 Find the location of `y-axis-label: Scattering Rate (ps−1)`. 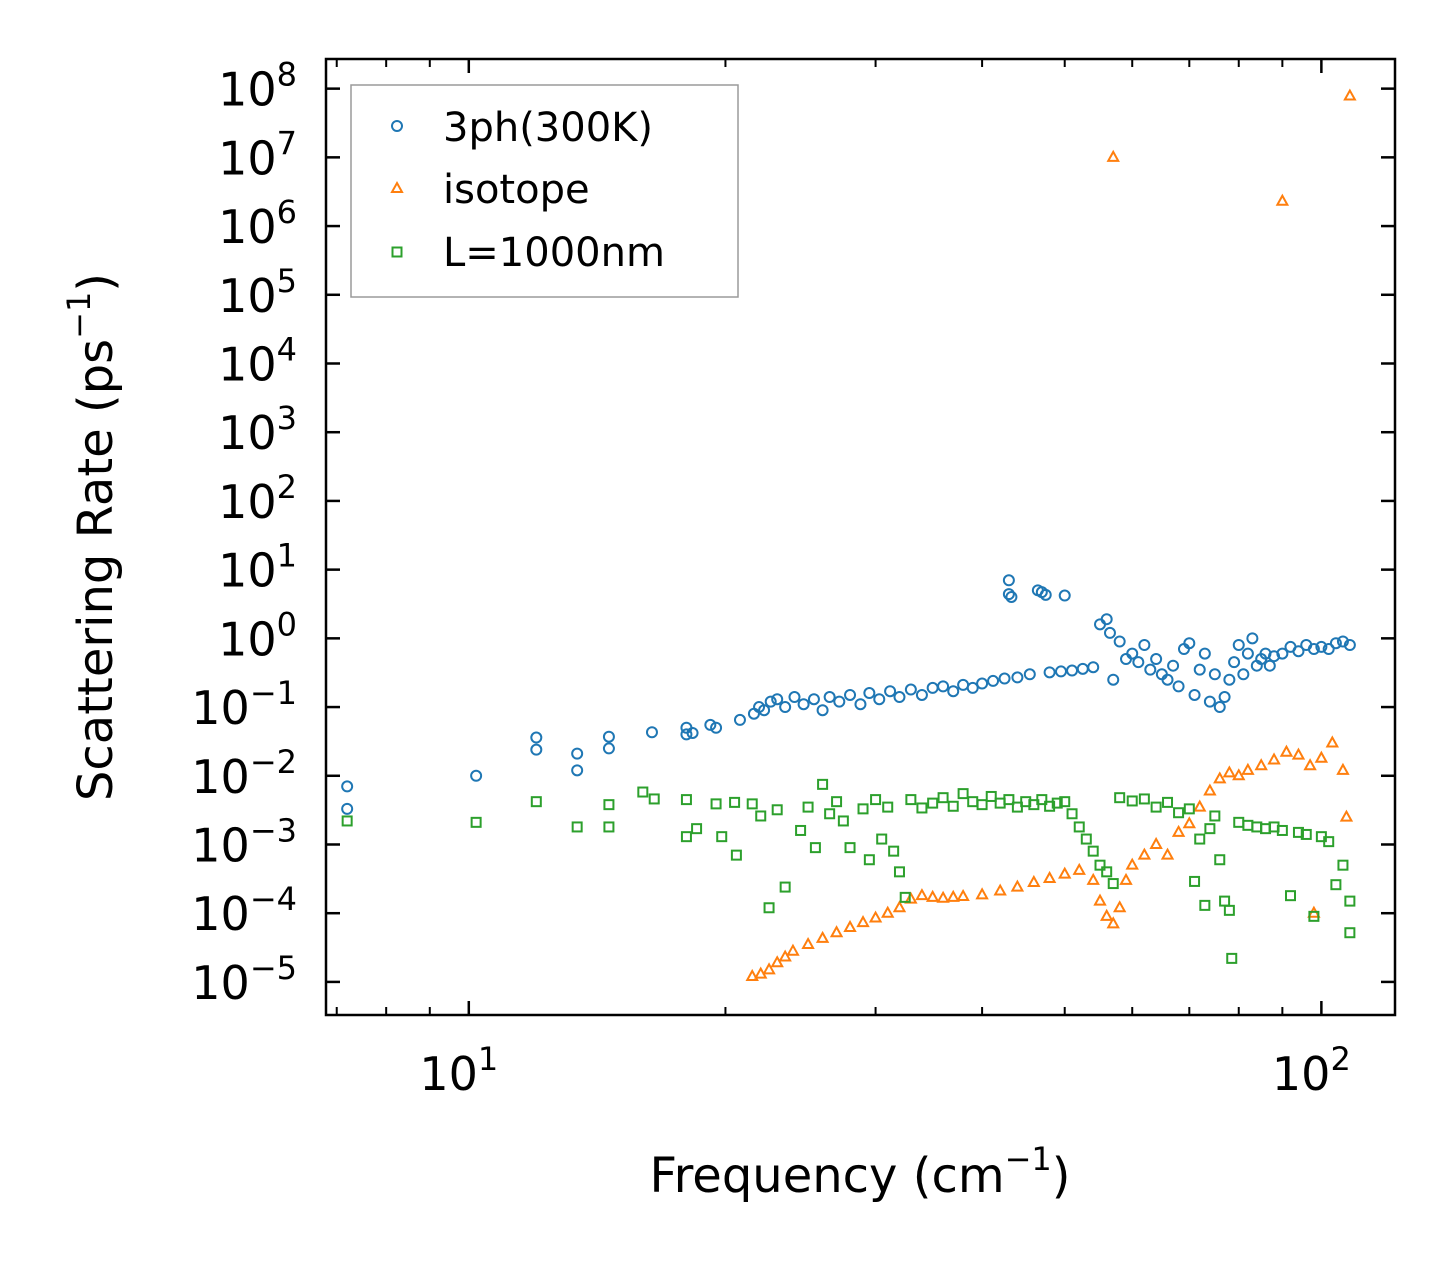

y-axis-label: Scattering Rate (ps−1) is located at coordinates (92, 537).